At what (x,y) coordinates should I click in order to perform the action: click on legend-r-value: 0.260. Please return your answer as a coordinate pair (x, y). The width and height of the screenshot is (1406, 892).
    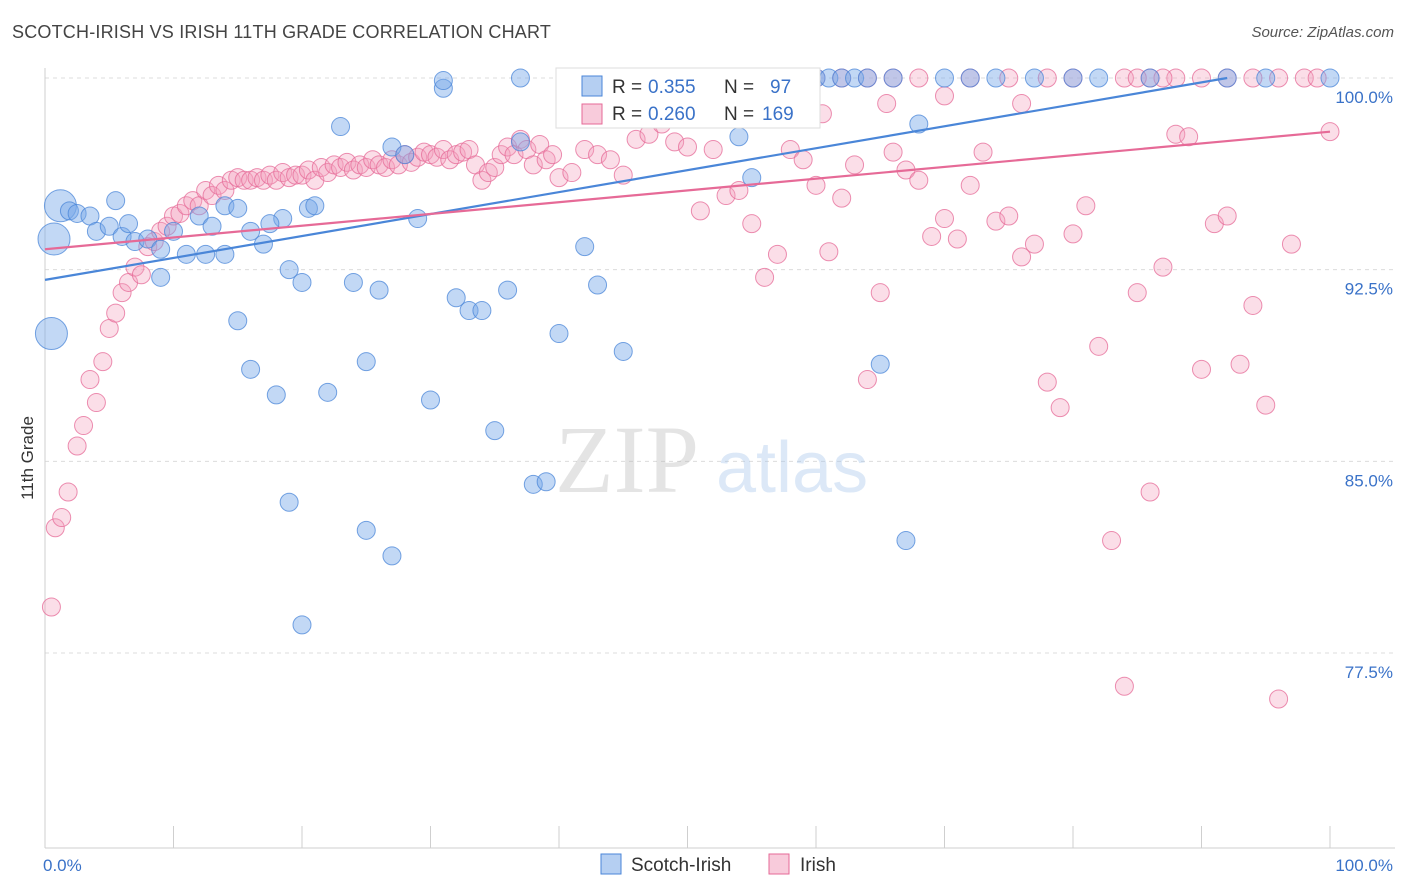
    Looking at the image, I should click on (672, 114).